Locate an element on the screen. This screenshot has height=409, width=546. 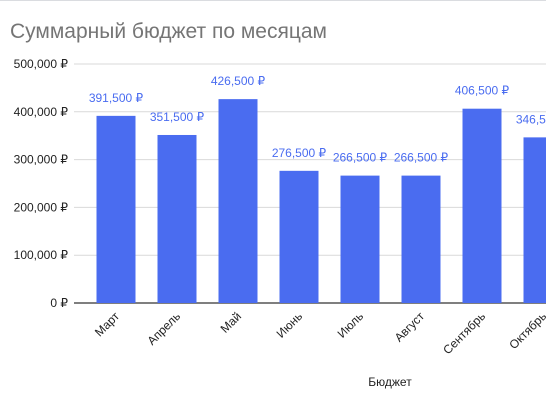
data-label: 351,500 ₽ is located at coordinates (177, 117).